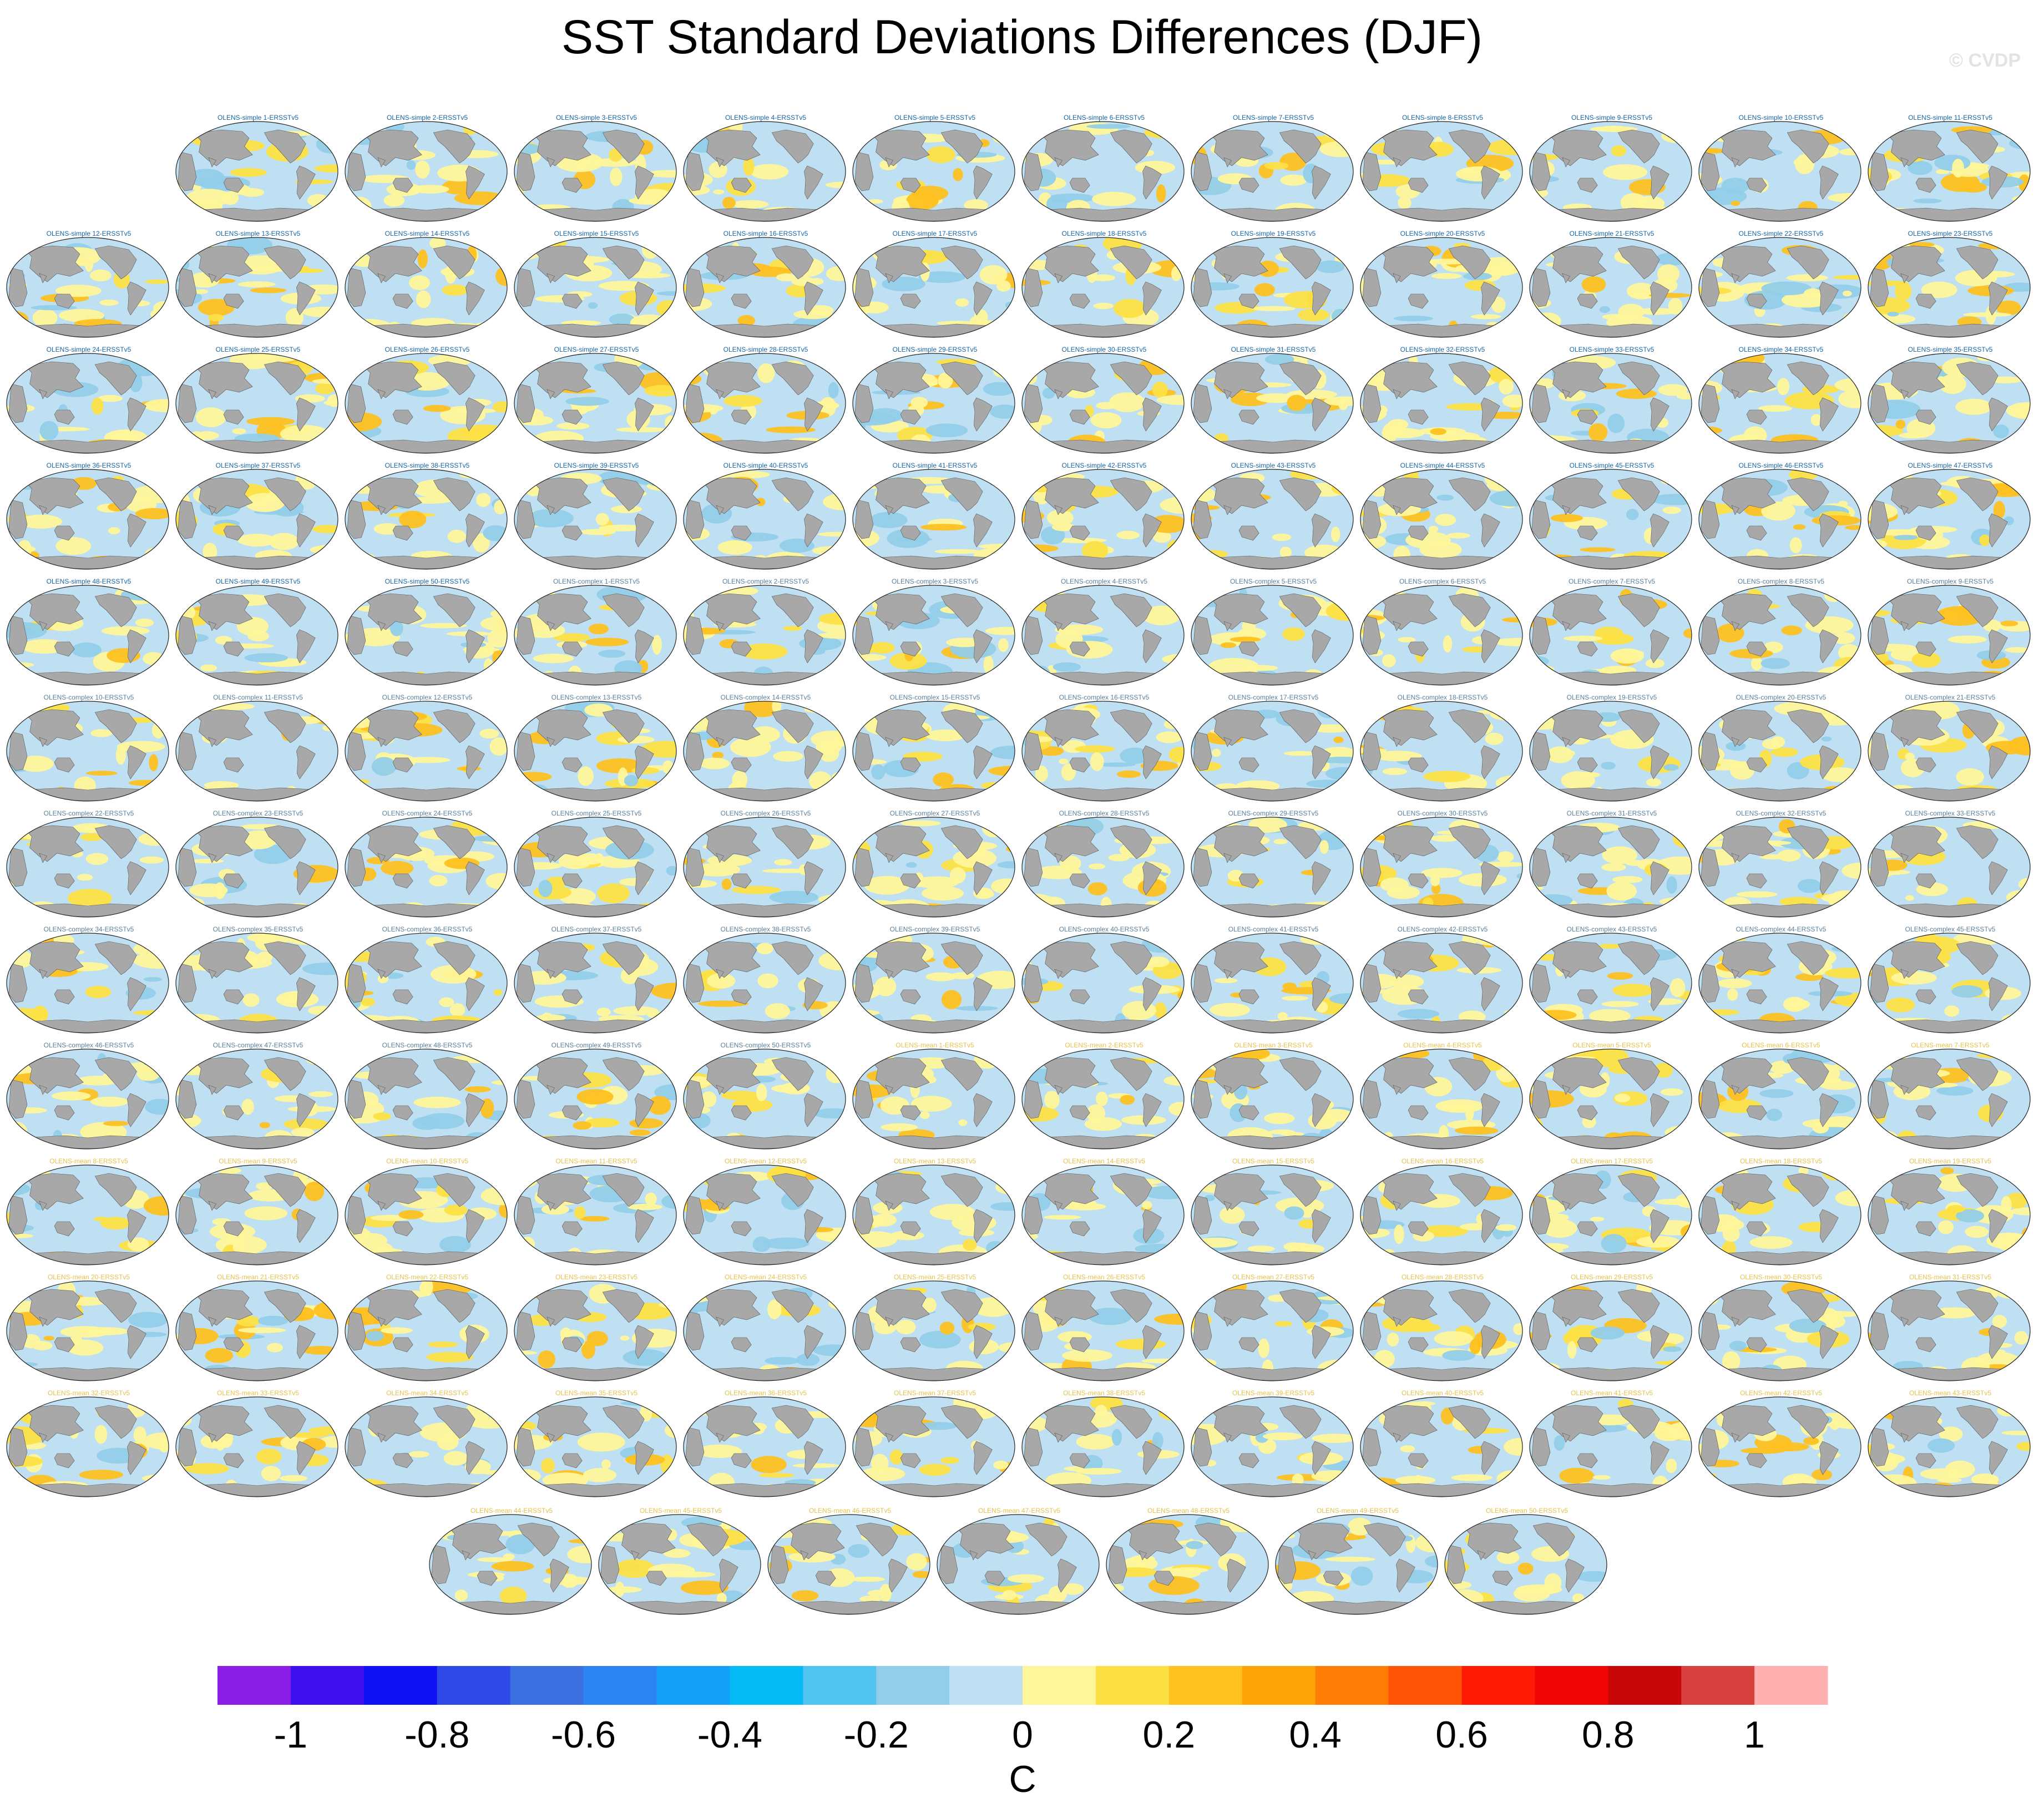  I want to click on map-panel: OLENS-complex 42-ERSSTv5, so click(1443, 983).